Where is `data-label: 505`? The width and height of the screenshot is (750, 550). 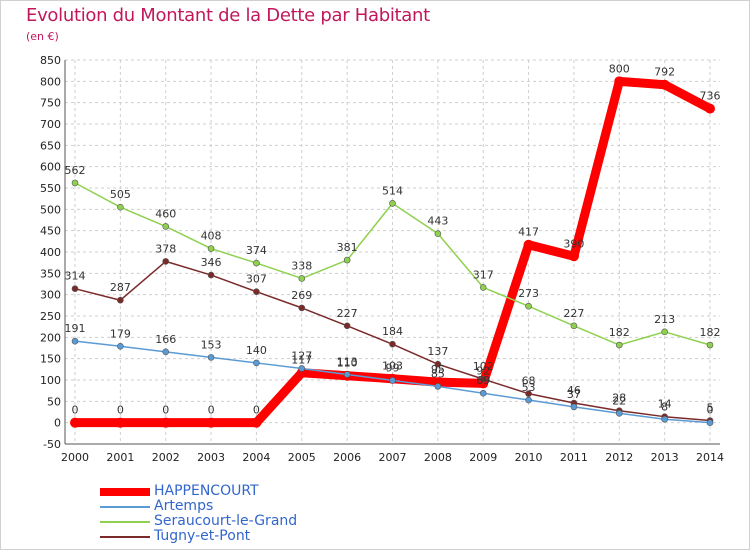 data-label: 505 is located at coordinates (120, 194).